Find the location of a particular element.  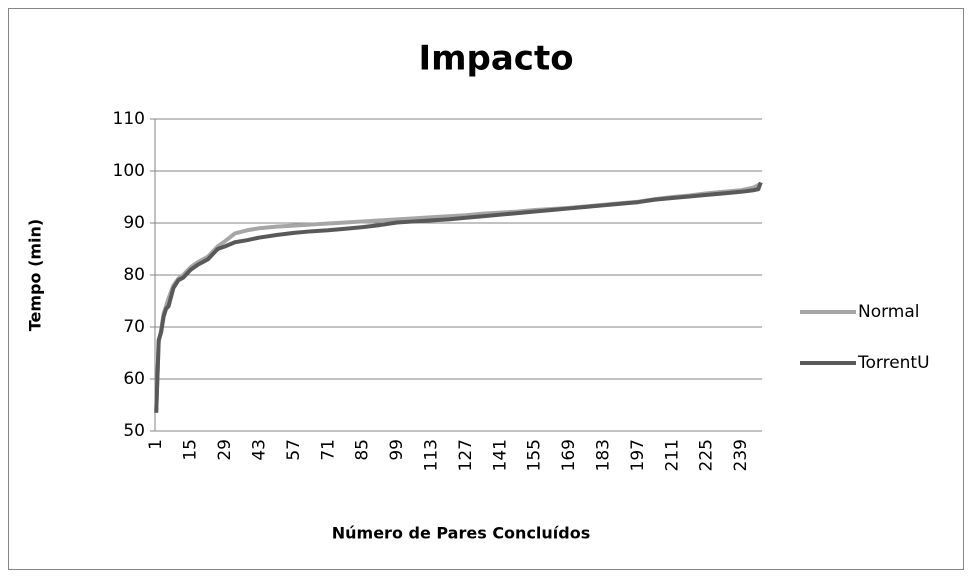

y-tick-label: 110 is located at coordinates (129, 119).